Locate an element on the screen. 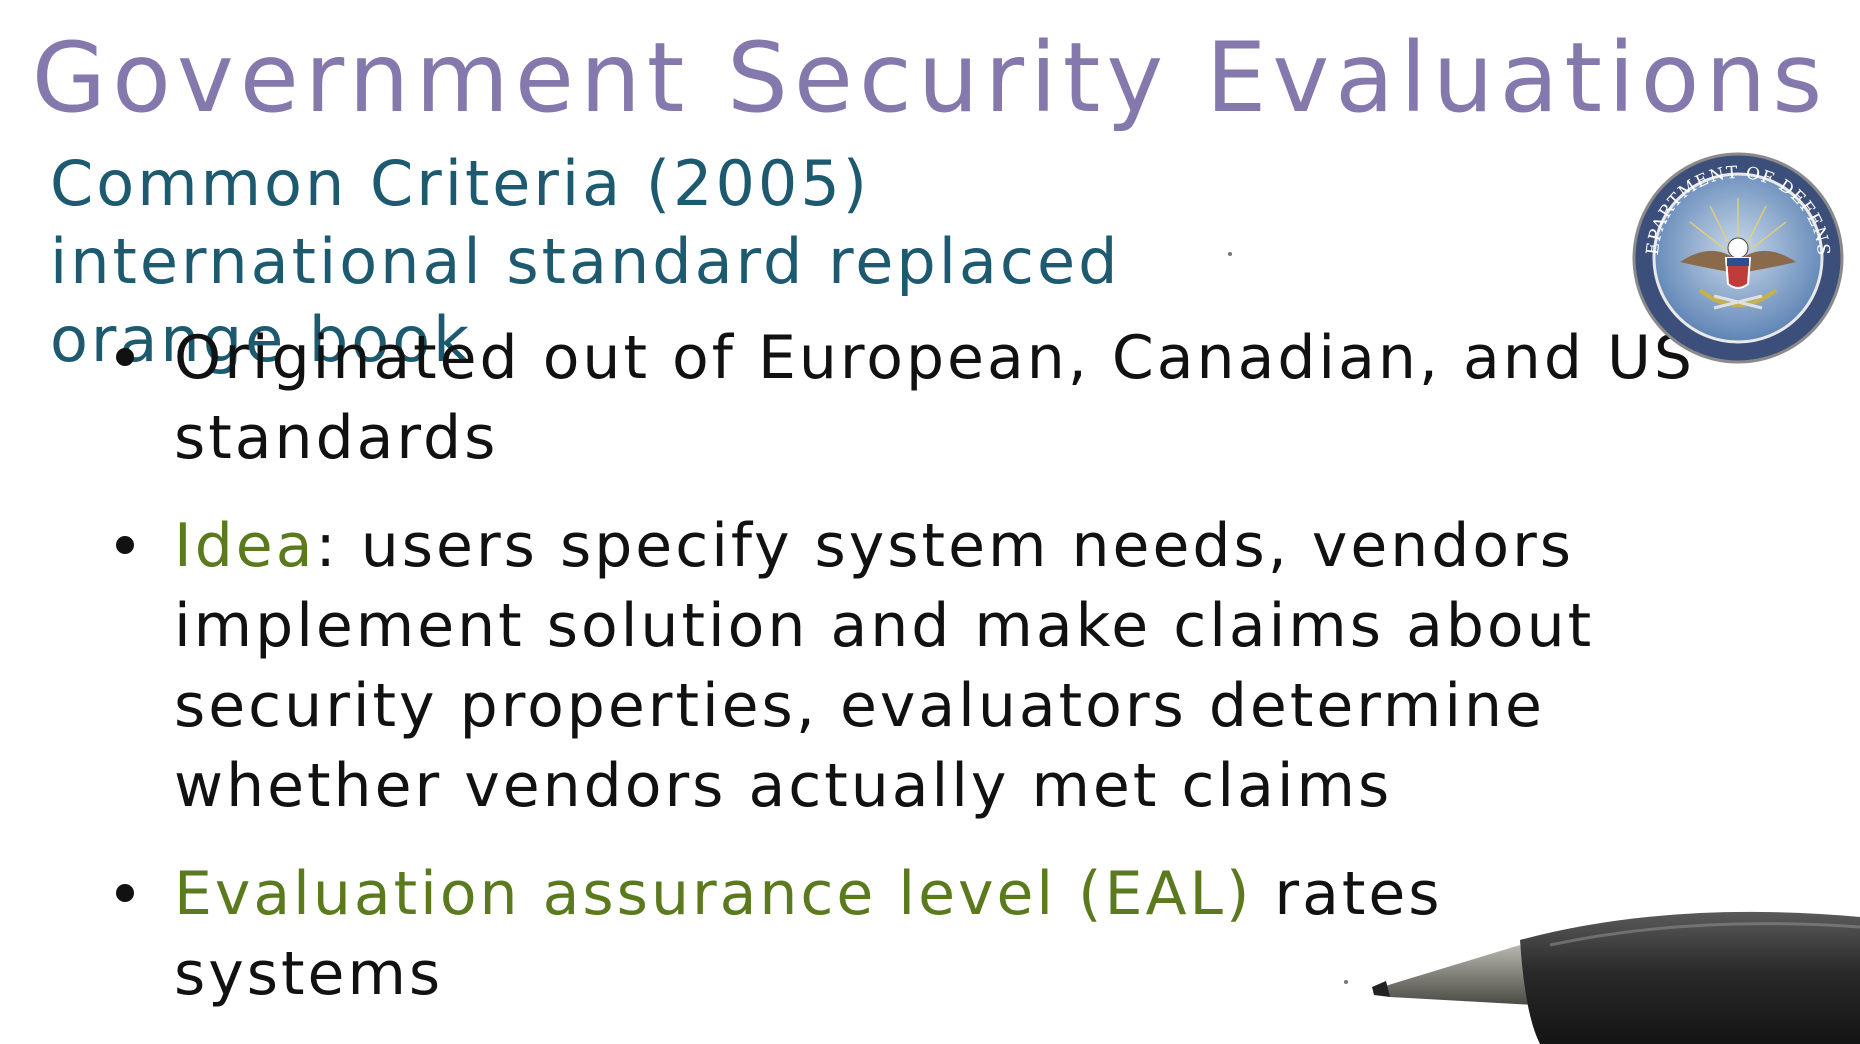 This screenshot has width=1860, height=1044. bullet-text: rates systems is located at coordinates (808, 934).